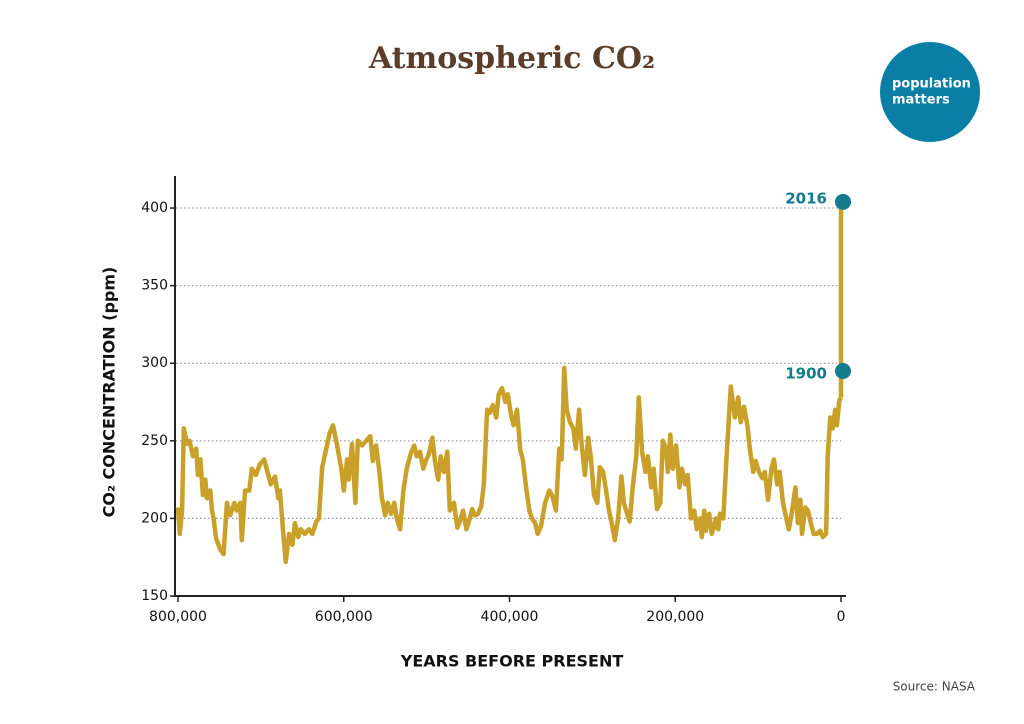 The height and width of the screenshot is (724, 1024). Describe the element at coordinates (921, 100) in the screenshot. I see `logo-text: matters` at that location.